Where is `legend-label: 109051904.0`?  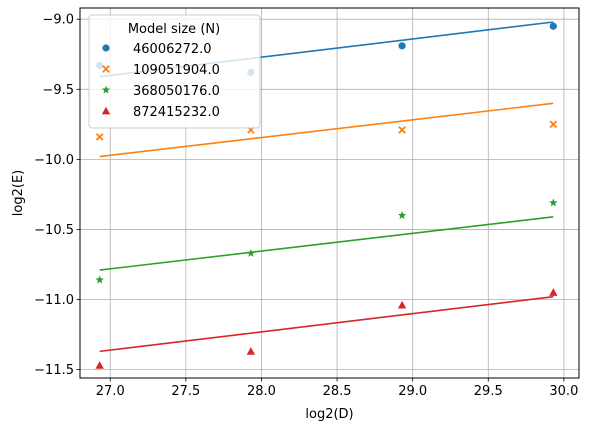
legend-label: 109051904.0 is located at coordinates (176, 70).